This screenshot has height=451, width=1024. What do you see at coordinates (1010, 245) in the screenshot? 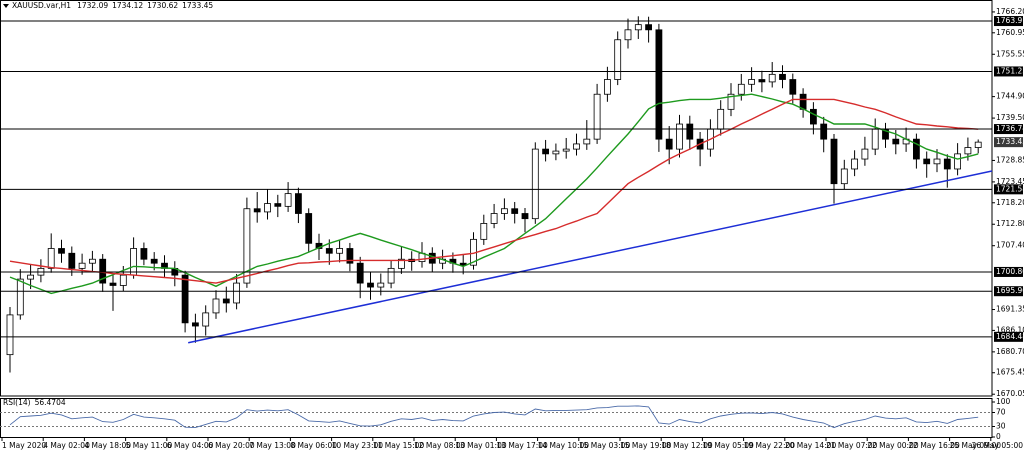
I see `y-tick-label: 1707.40` at bounding box center [1010, 245].